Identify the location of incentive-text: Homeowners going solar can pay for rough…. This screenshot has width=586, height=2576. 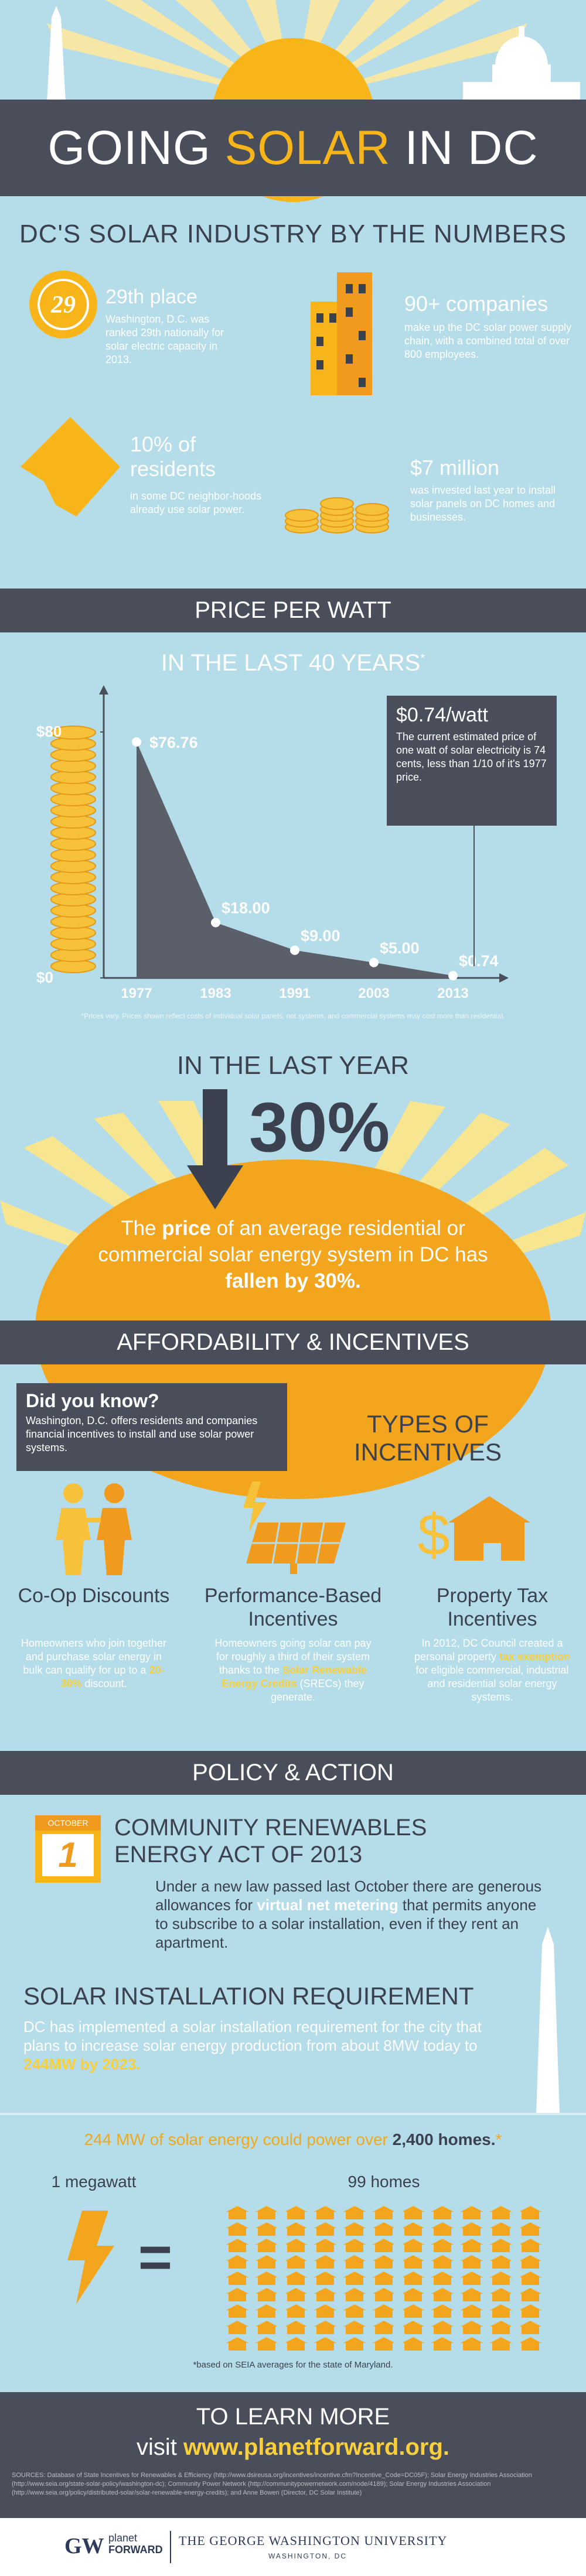
(293, 1670).